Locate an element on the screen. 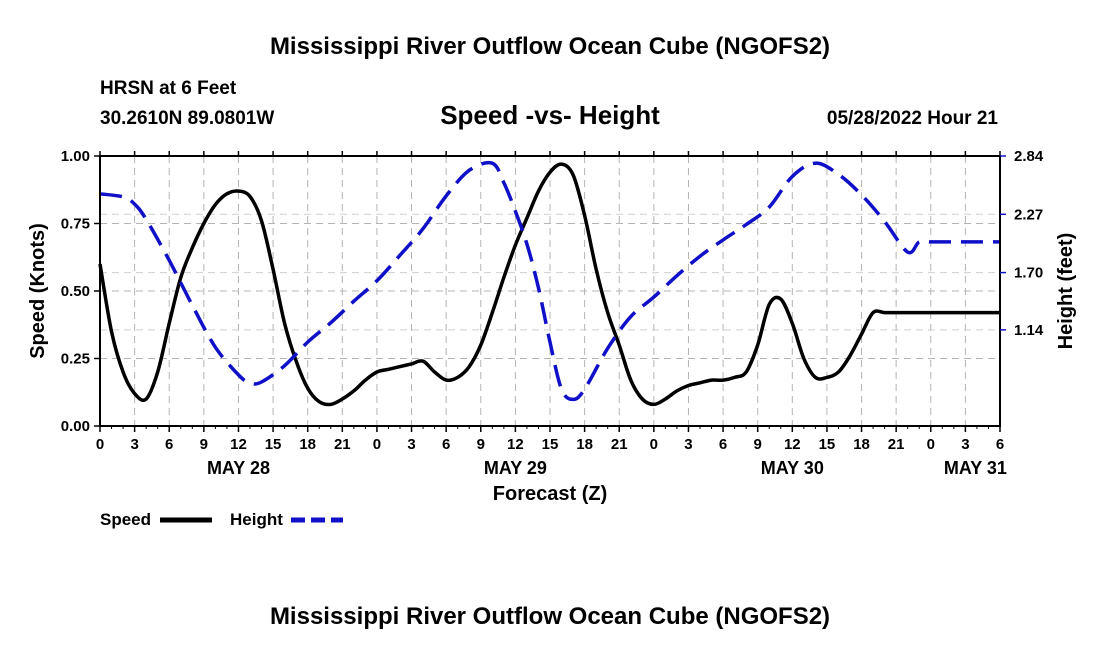 This screenshot has width=1100, height=650. legend-height-label: Height is located at coordinates (256, 519).